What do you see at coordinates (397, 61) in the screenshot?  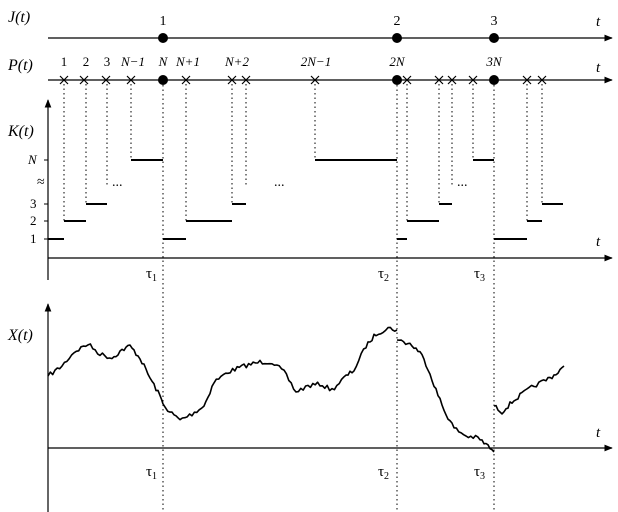 I see `p-label-2N: 2N` at bounding box center [397, 61].